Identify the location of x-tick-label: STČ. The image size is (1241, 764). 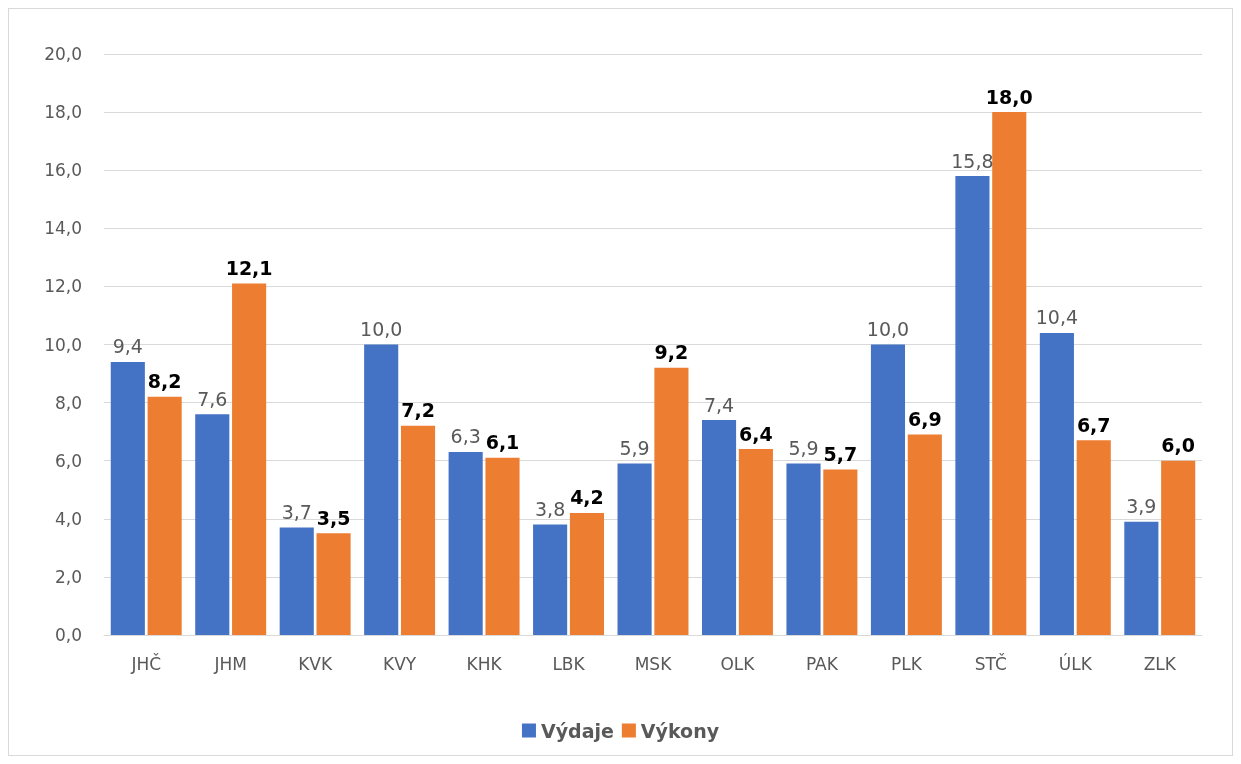
(990, 663).